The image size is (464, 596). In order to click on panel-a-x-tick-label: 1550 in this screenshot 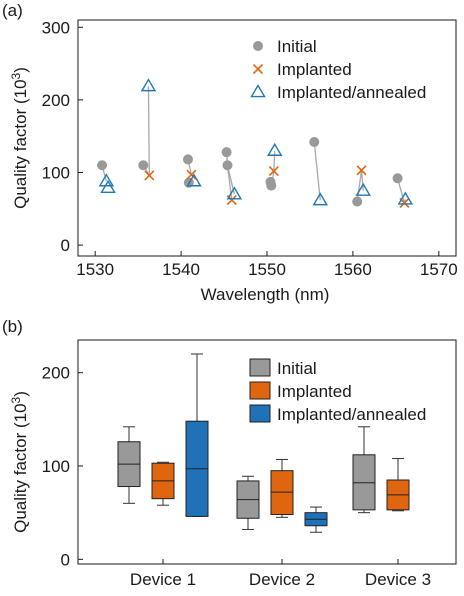, I will do `click(267, 269)`.